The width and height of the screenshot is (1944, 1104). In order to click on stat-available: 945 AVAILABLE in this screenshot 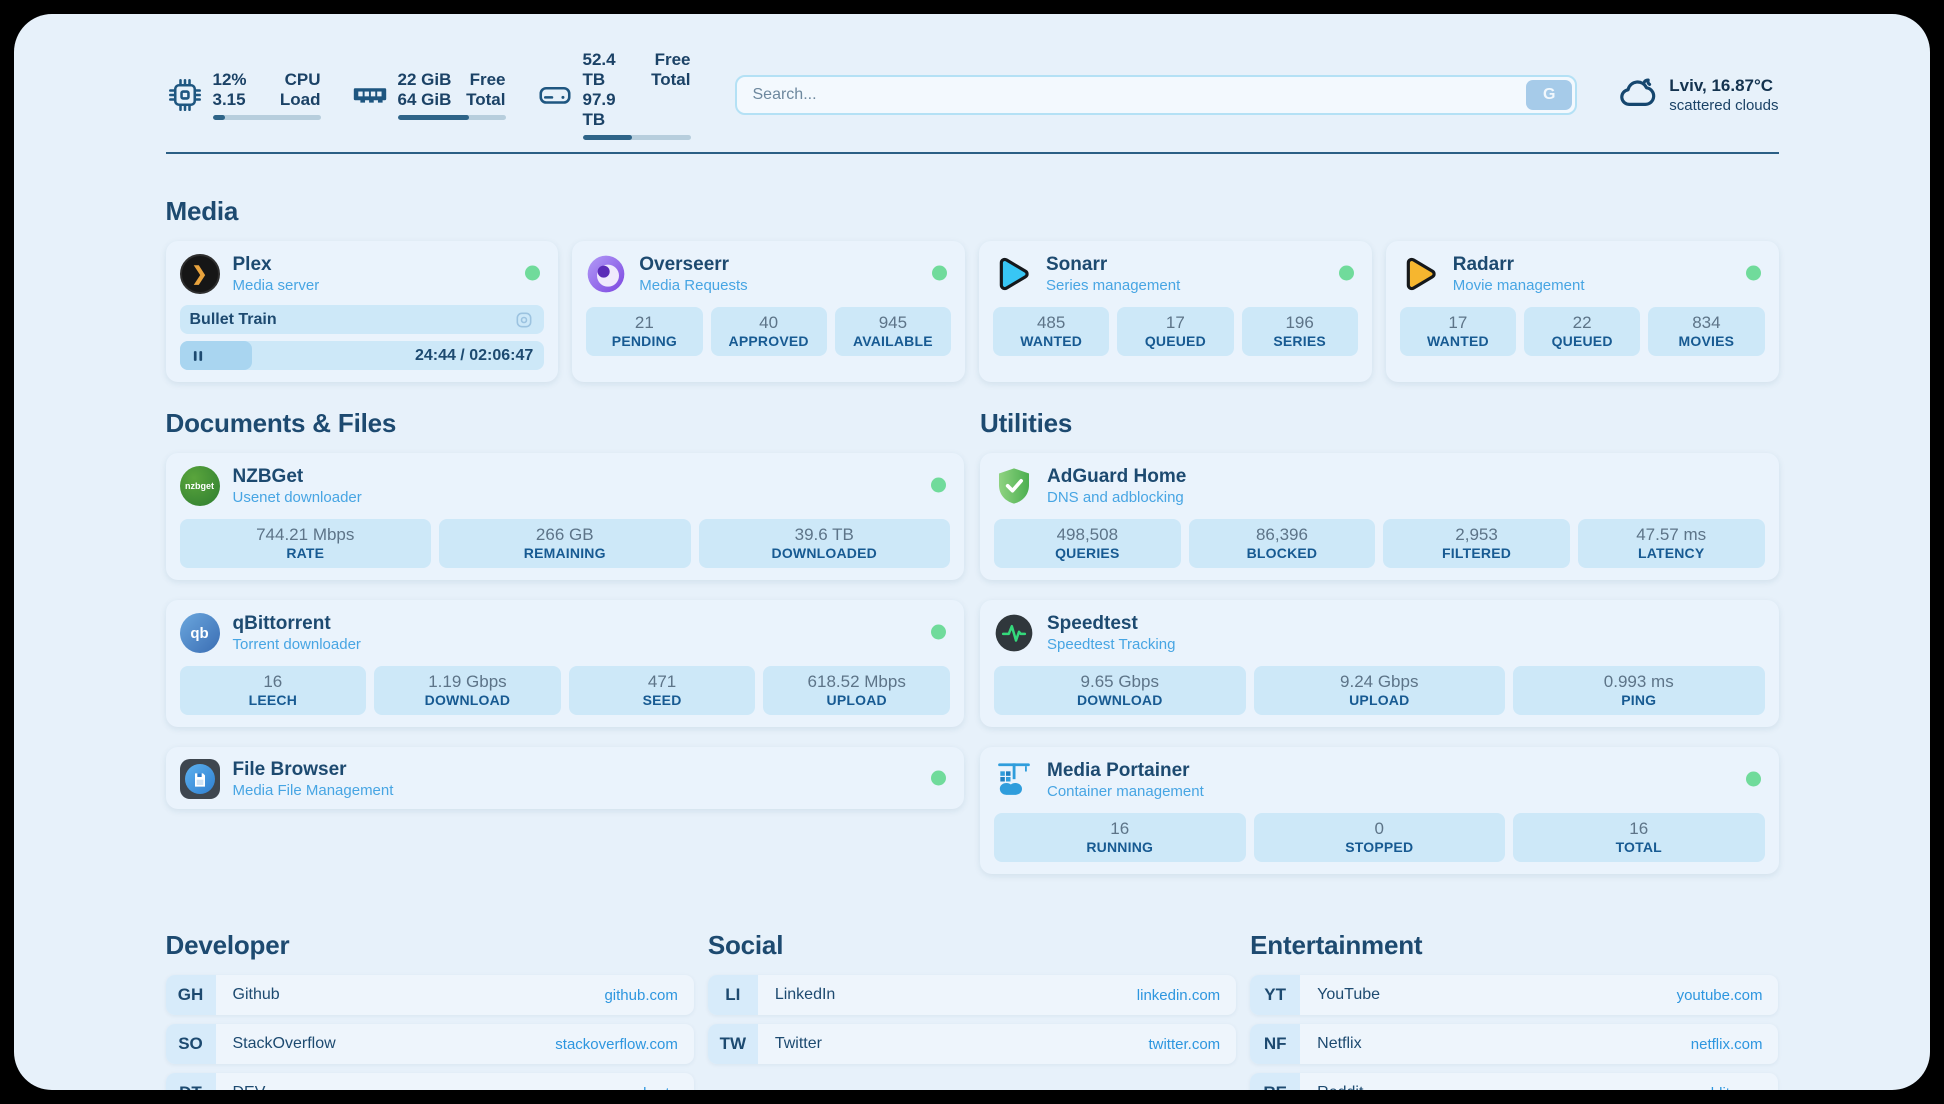, I will do `click(892, 331)`.